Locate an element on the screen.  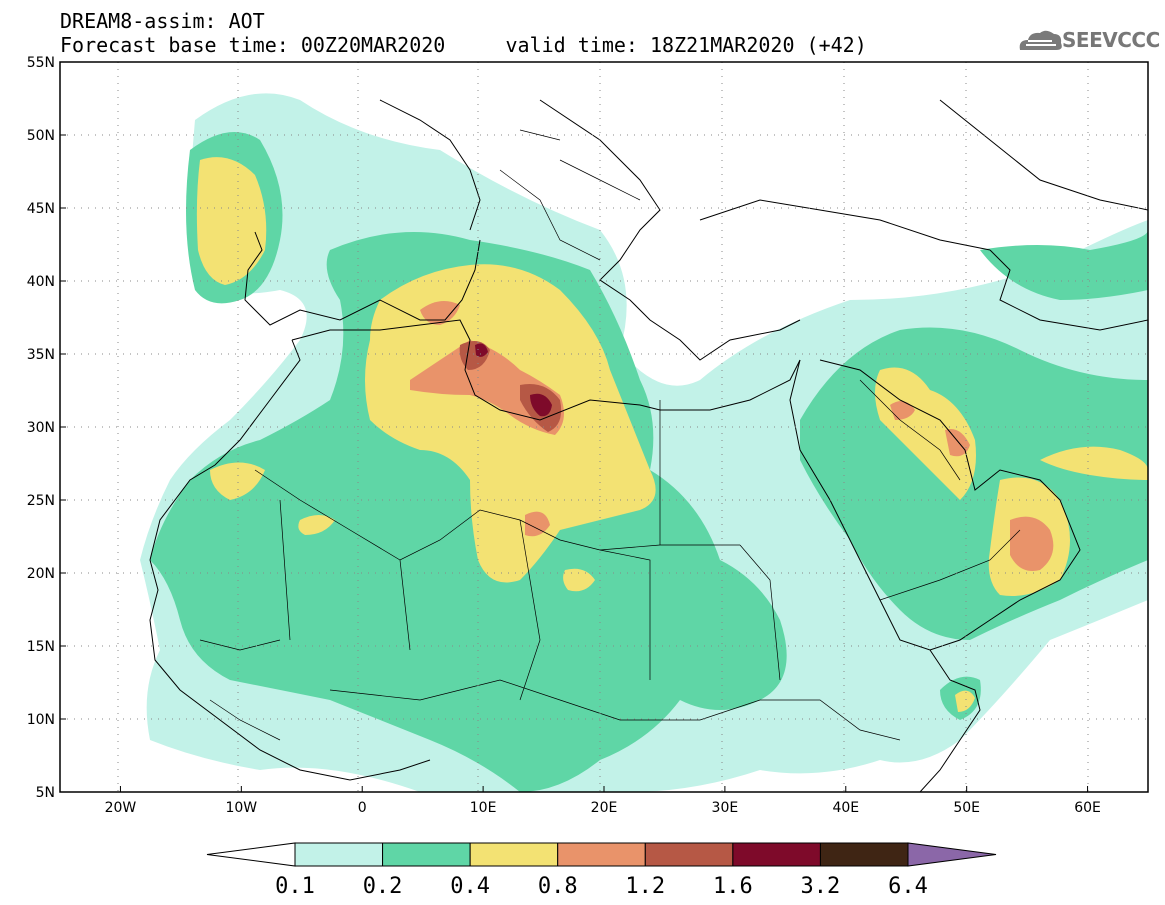
lon-tick-label: 30E is located at coordinates (725, 808).